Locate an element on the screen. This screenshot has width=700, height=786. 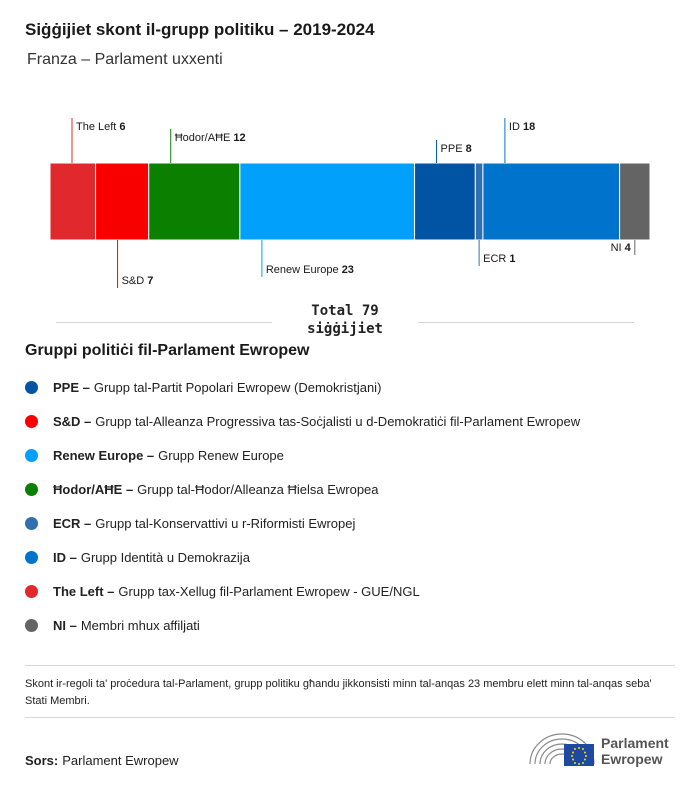
segment-label-s-d: S&D 7 is located at coordinates (138, 281).